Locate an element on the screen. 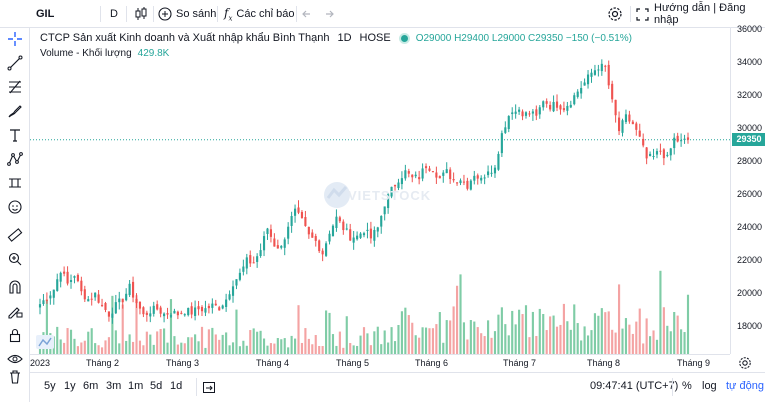  axis-settings-button is located at coordinates (745, 364).